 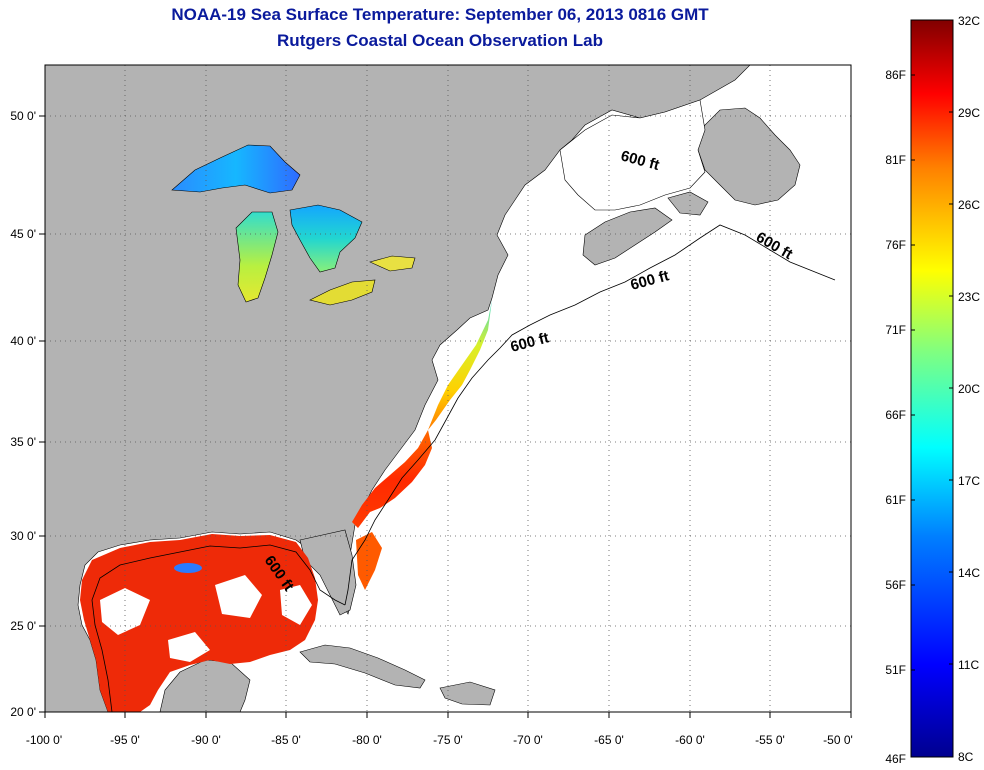 What do you see at coordinates (467, 693) in the screenshot?
I see `land-hispaniola` at bounding box center [467, 693].